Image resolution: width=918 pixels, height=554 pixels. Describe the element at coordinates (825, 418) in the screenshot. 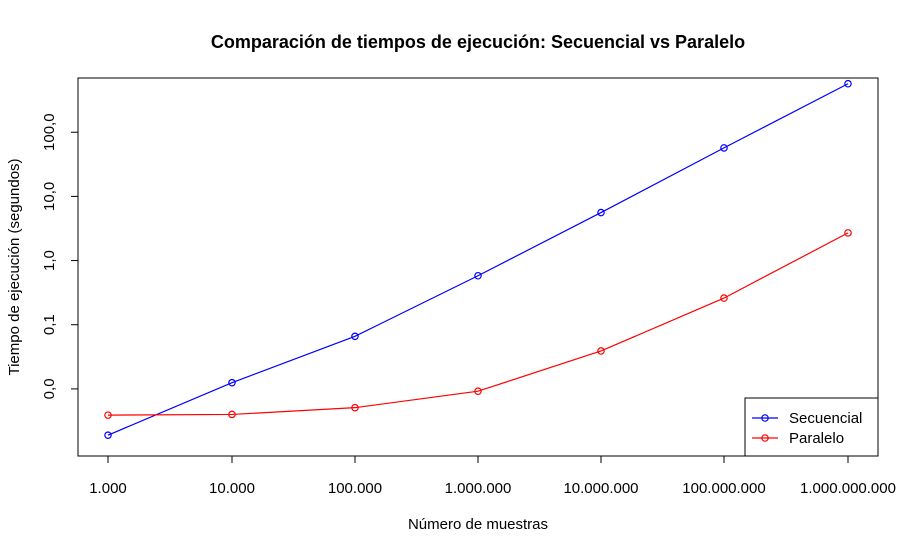

I see `legend-label: Secuencial` at that location.